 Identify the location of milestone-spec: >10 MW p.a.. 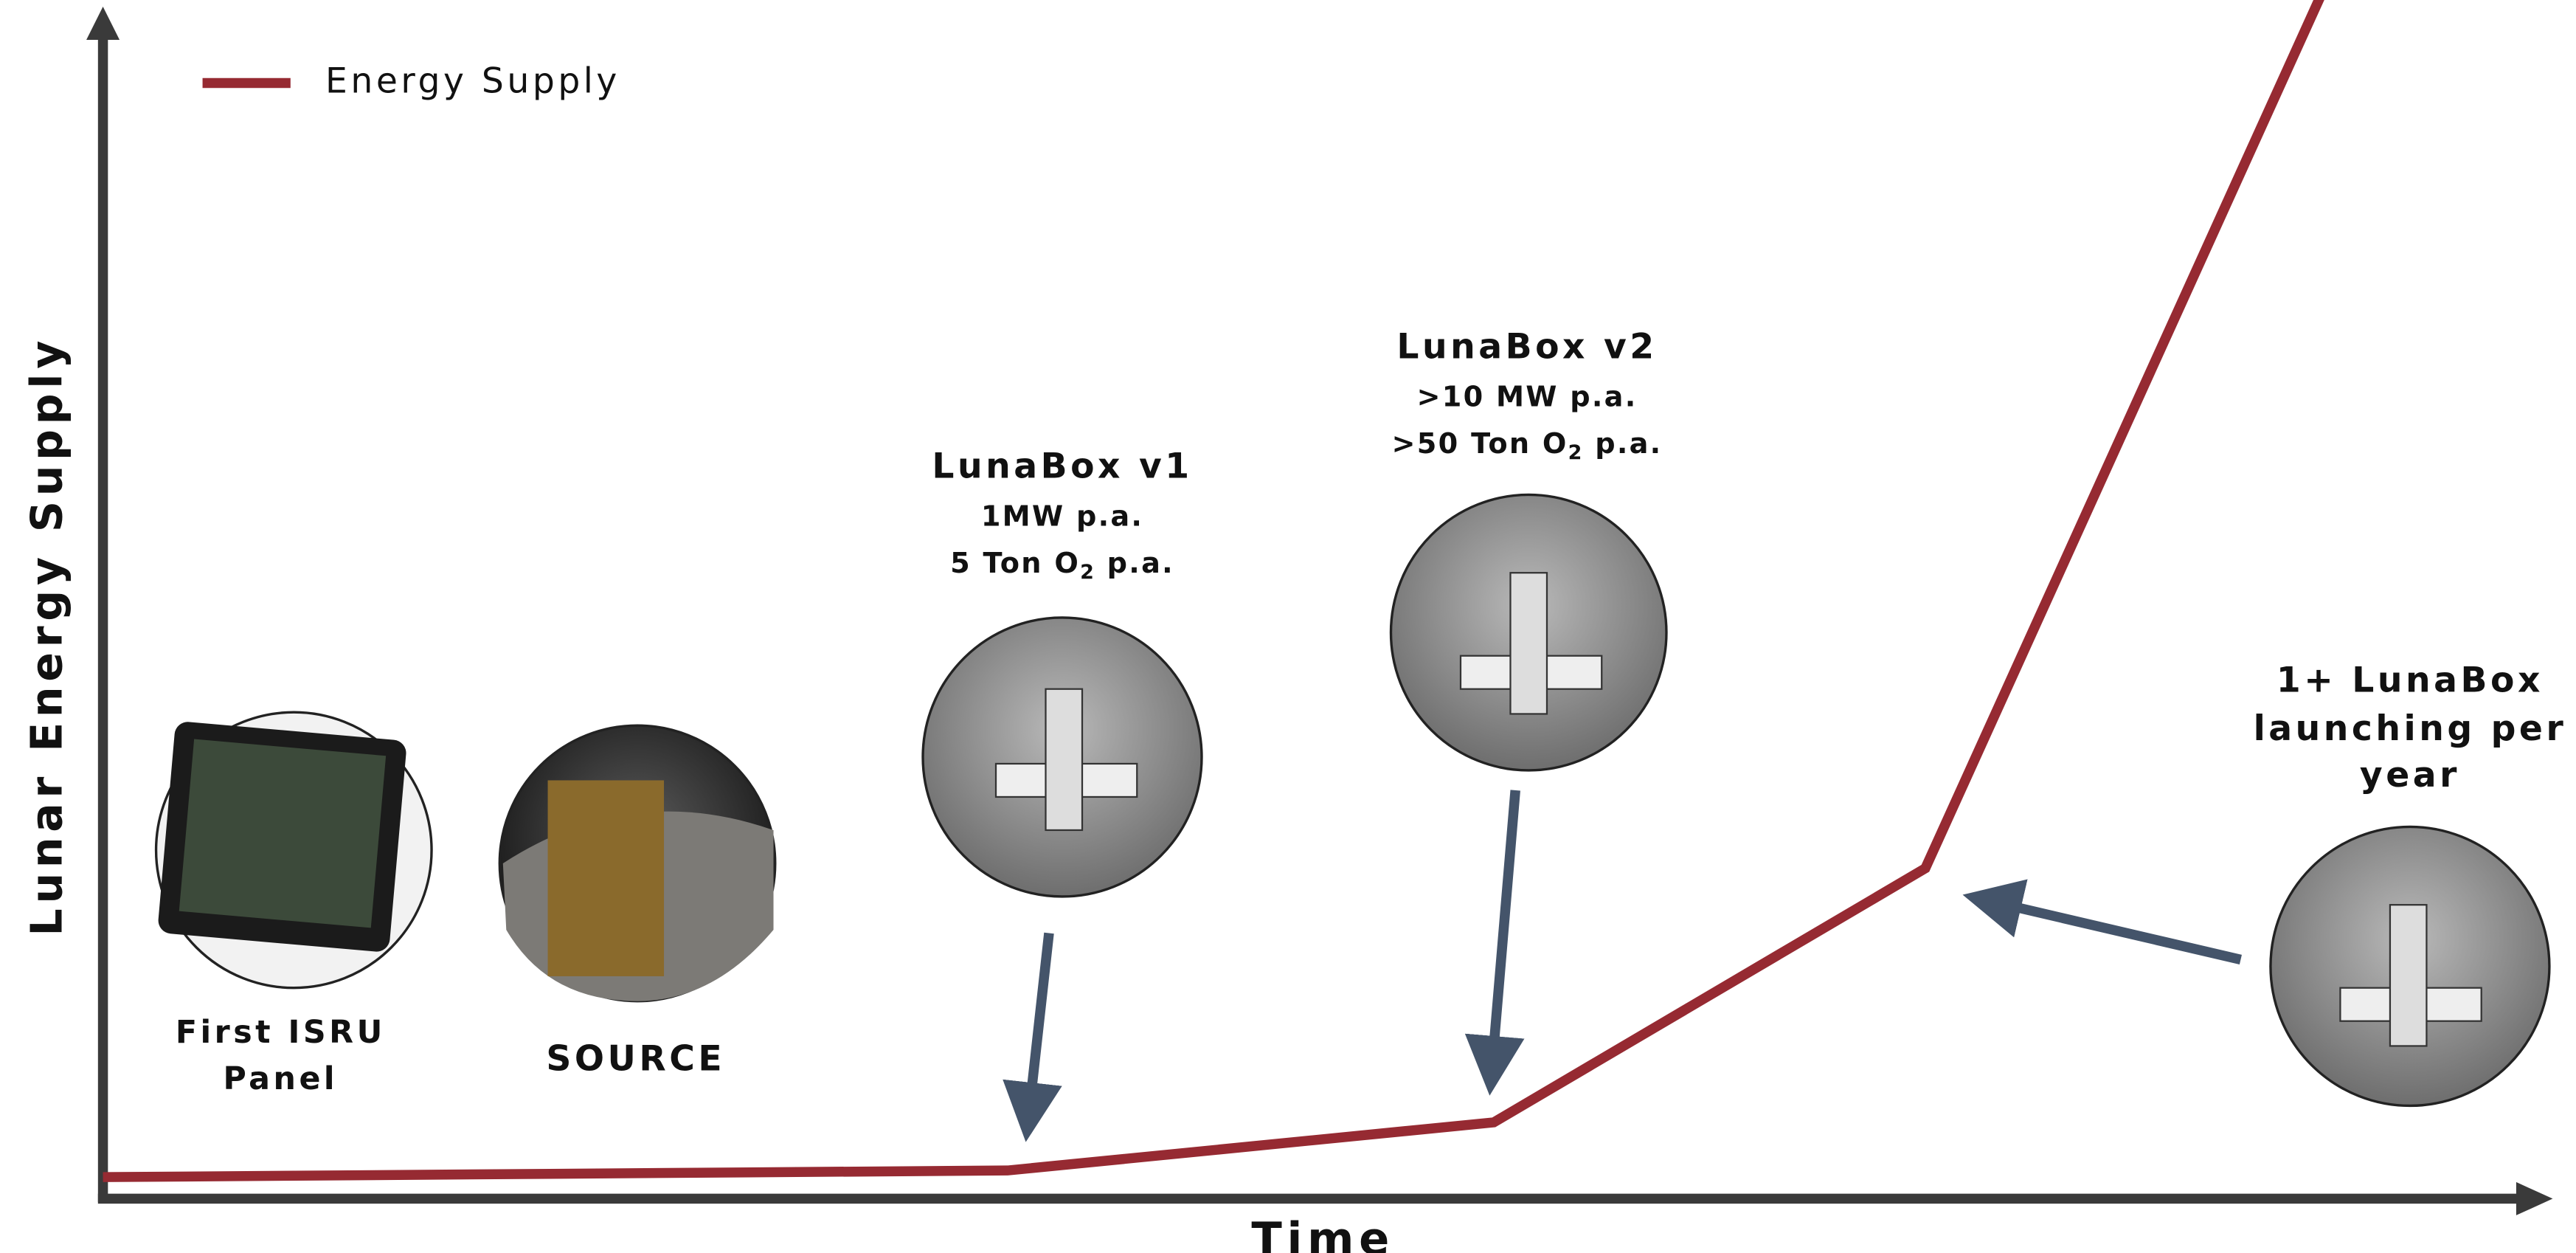
(1527, 397).